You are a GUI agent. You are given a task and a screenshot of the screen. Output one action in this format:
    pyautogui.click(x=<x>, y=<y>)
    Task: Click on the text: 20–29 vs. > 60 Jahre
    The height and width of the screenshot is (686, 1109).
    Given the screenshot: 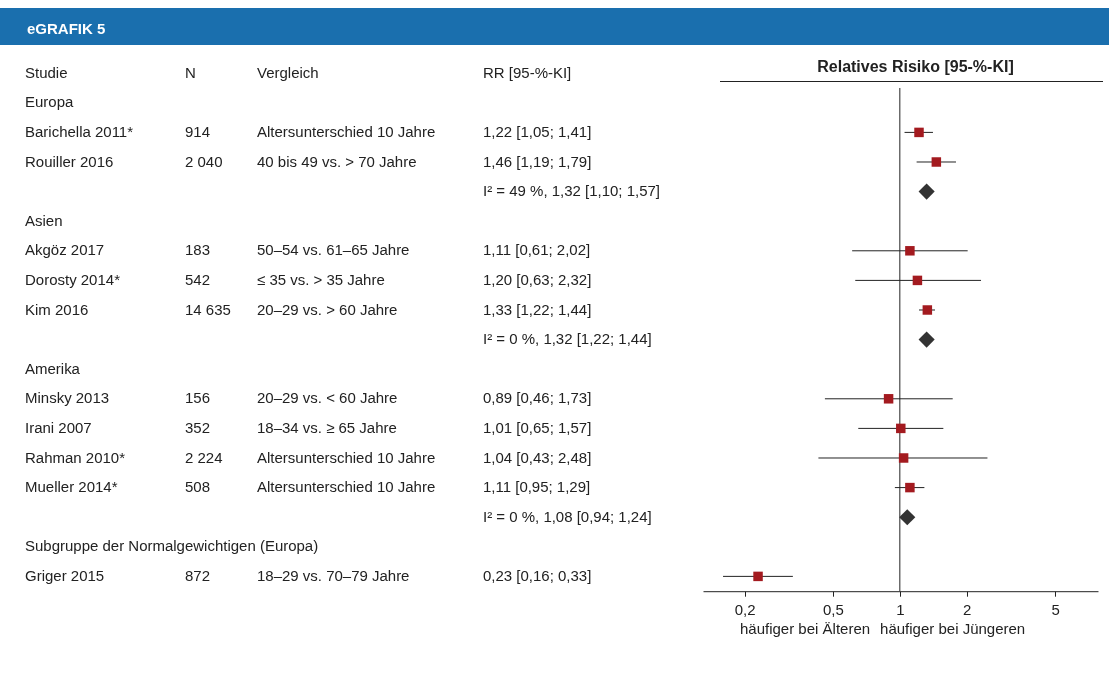 What is the action you would take?
    pyautogui.click(x=327, y=309)
    